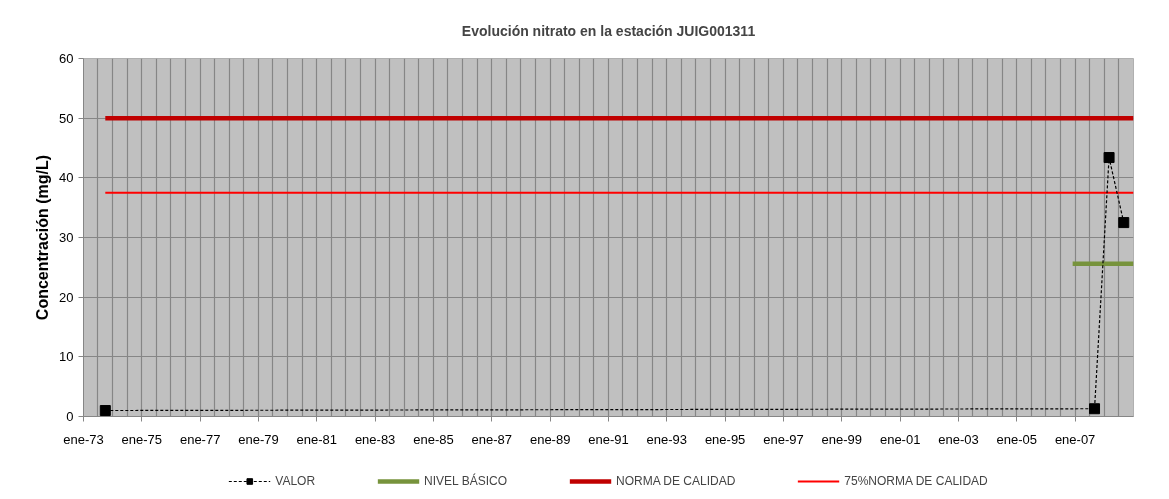 This screenshot has width=1169, height=499. I want to click on y-tick-label: 50, so click(66, 118).